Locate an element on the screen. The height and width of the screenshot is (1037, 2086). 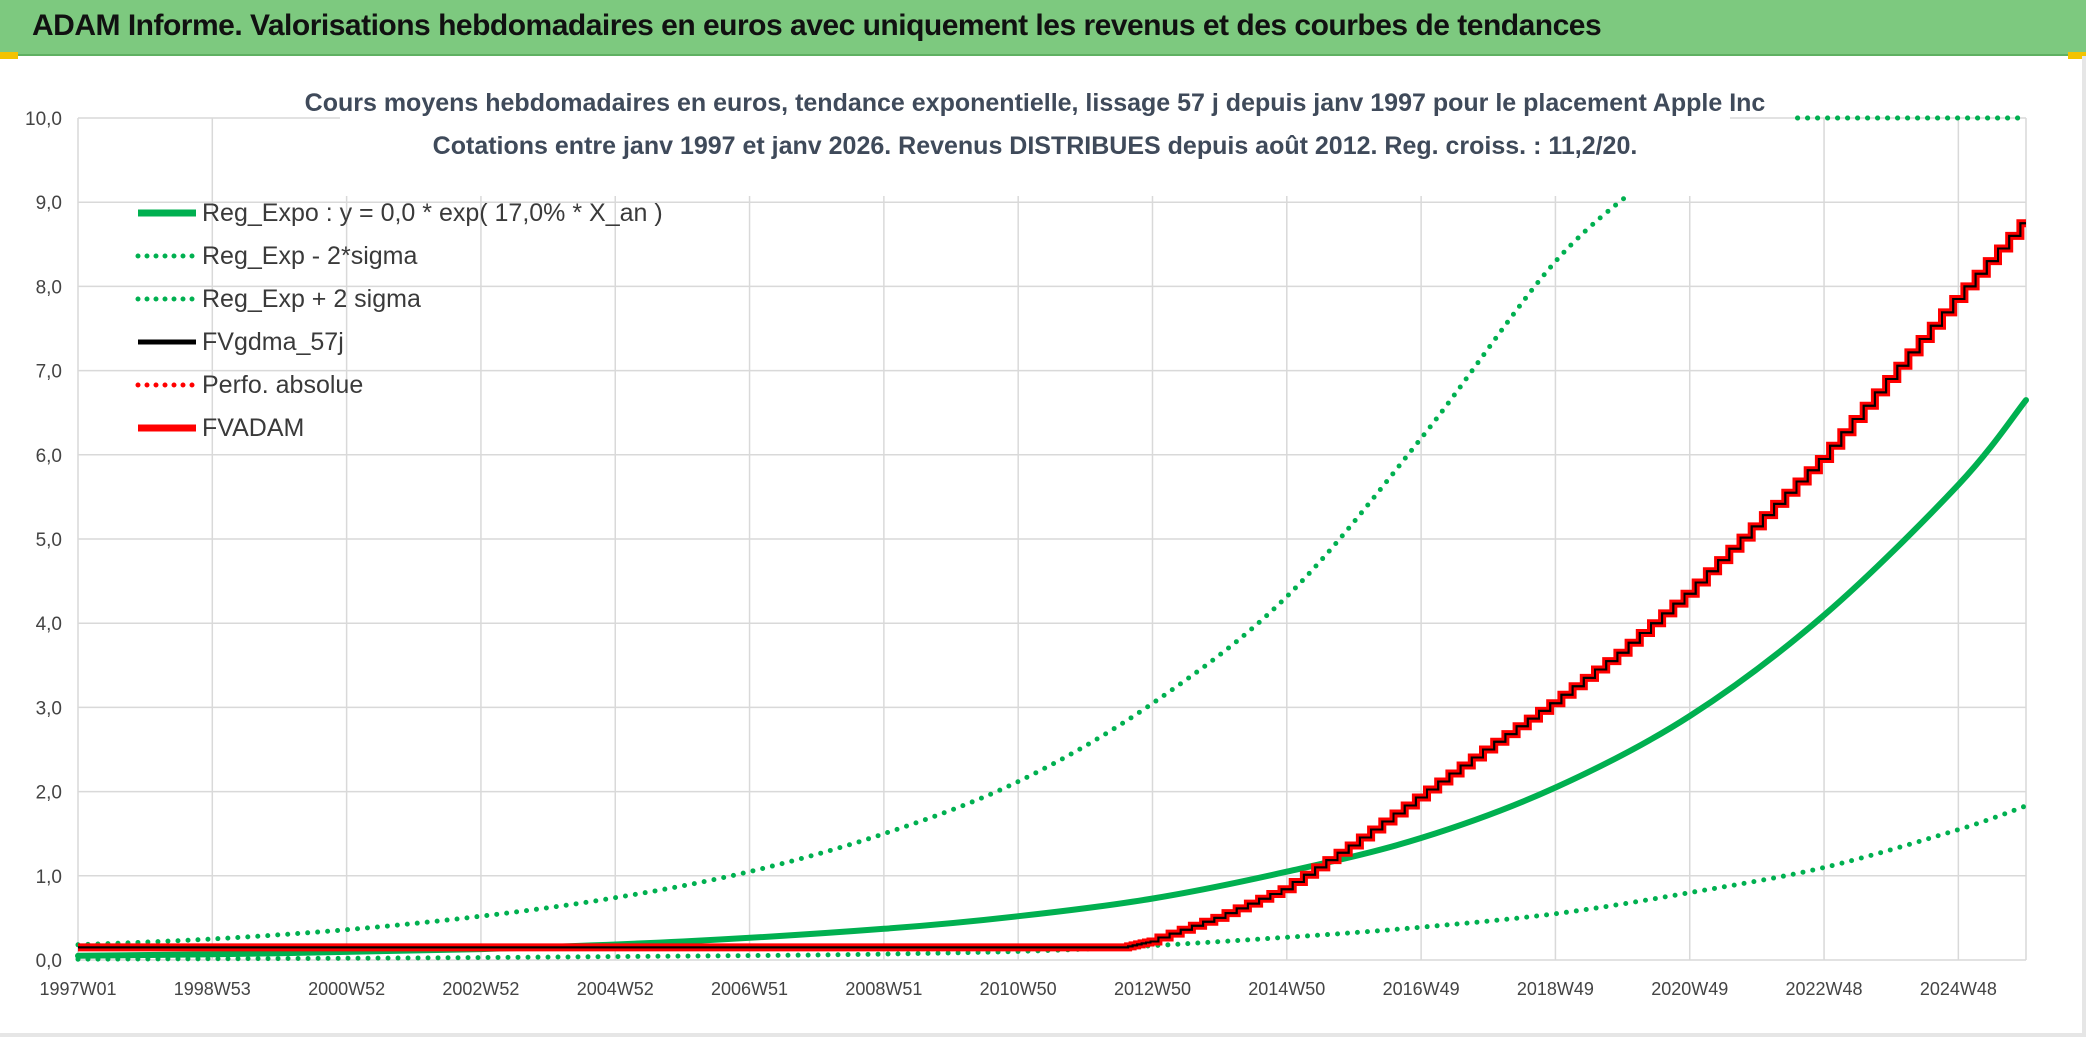
y-tick-label: 5,0 is located at coordinates (49, 540).